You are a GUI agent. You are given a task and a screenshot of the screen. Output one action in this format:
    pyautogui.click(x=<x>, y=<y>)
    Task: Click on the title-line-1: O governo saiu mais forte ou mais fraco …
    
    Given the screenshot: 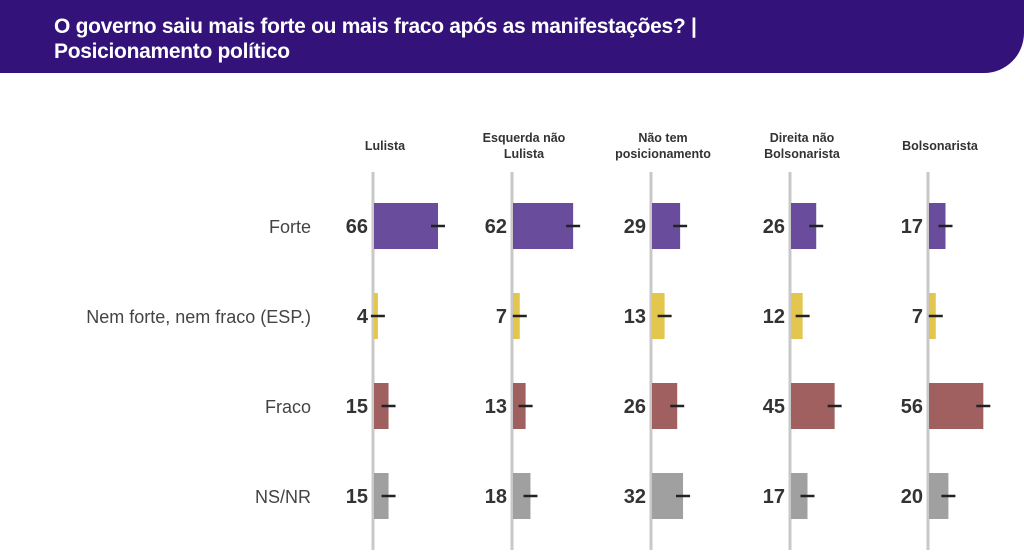 What is the action you would take?
    pyautogui.click(x=375, y=26)
    